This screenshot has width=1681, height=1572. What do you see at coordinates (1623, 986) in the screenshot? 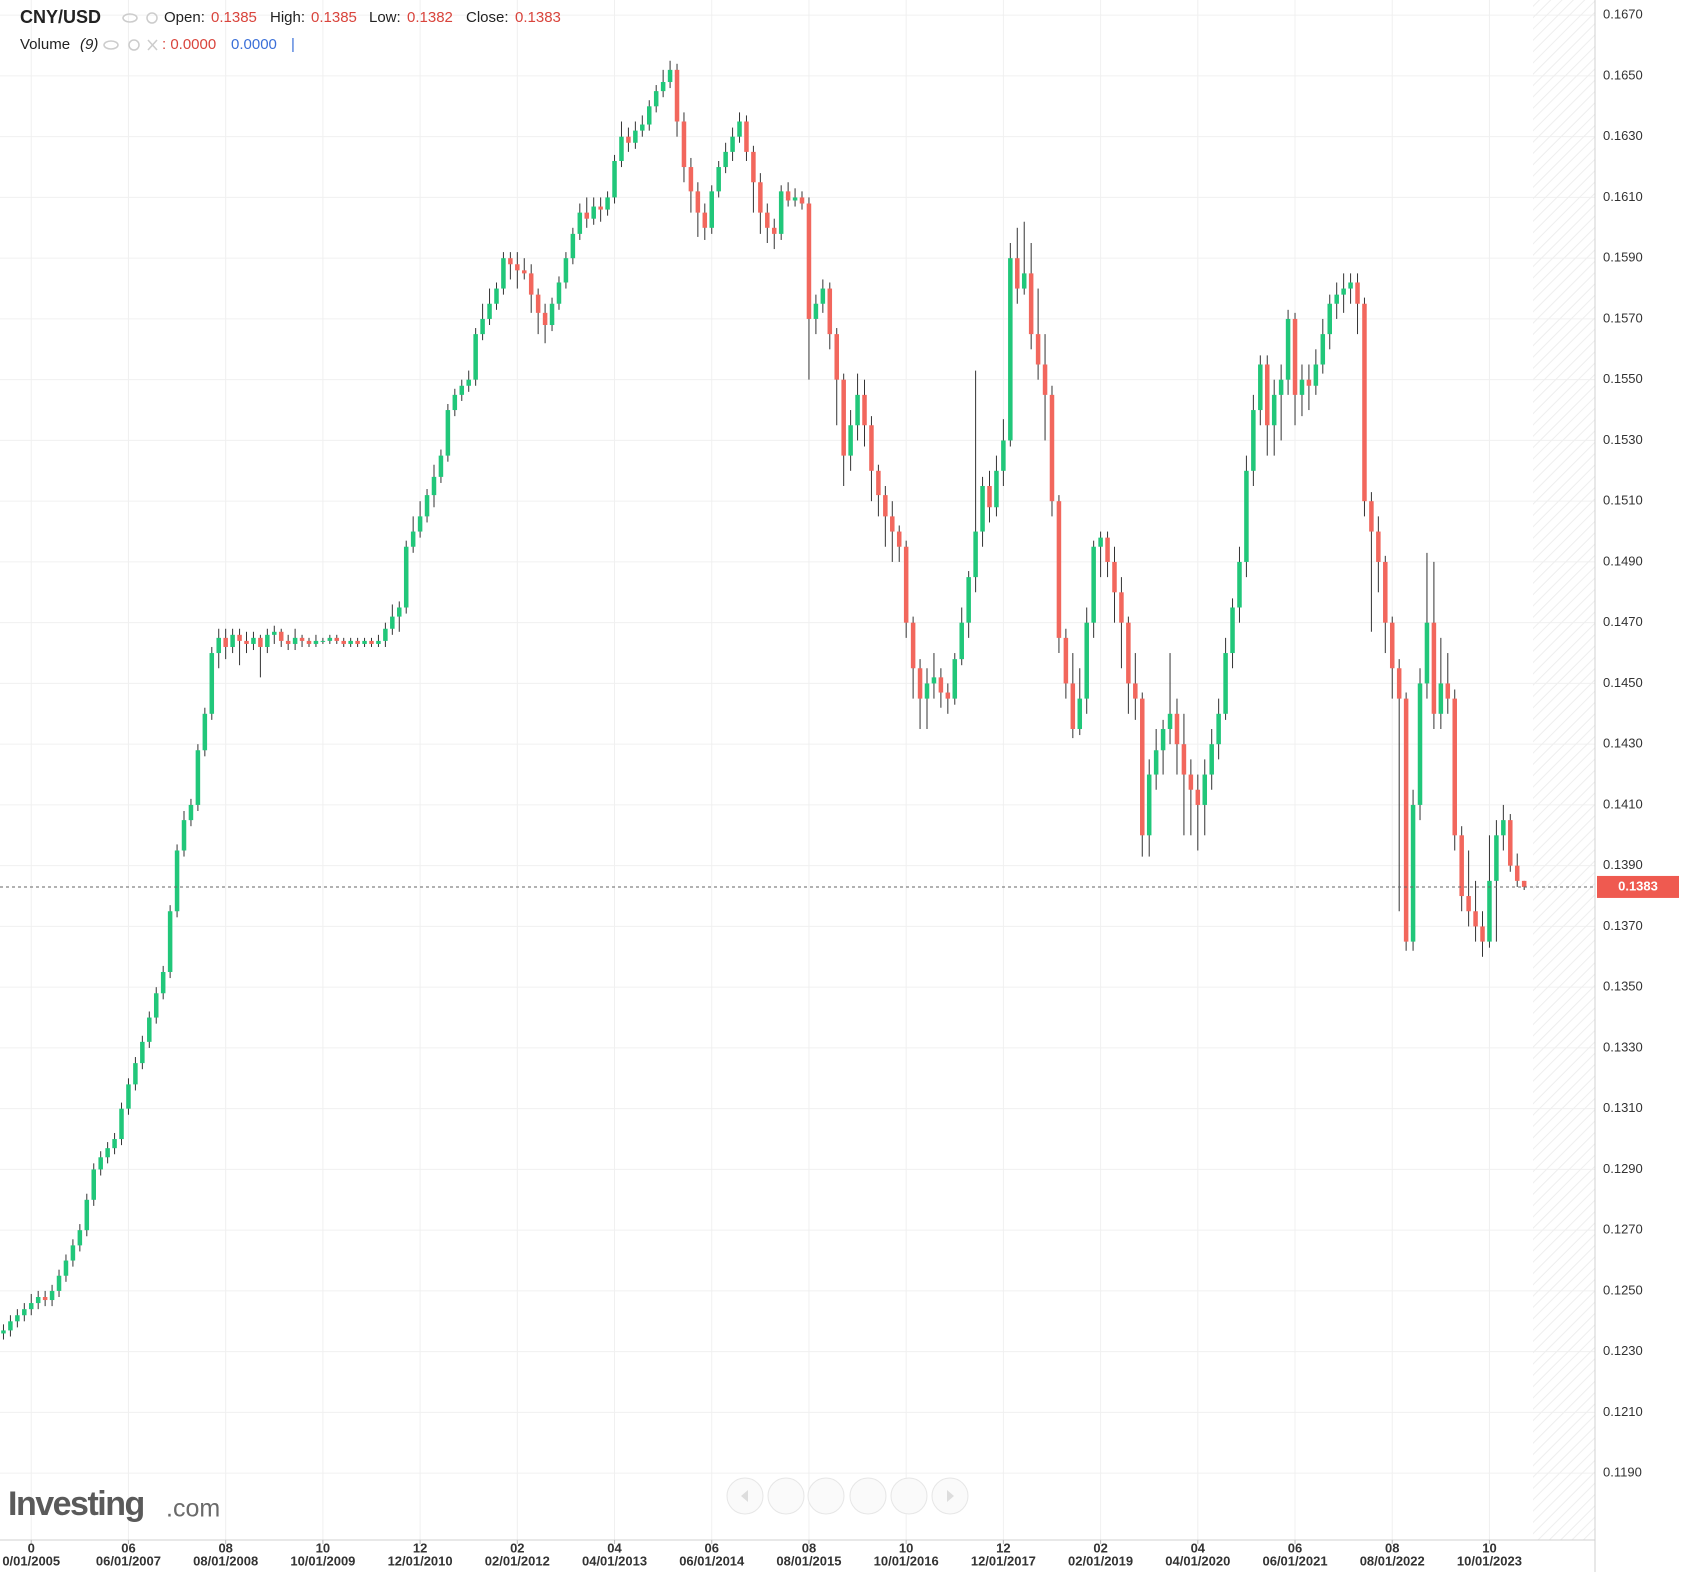
I see `y-tick-label: 0.1350` at bounding box center [1623, 986].